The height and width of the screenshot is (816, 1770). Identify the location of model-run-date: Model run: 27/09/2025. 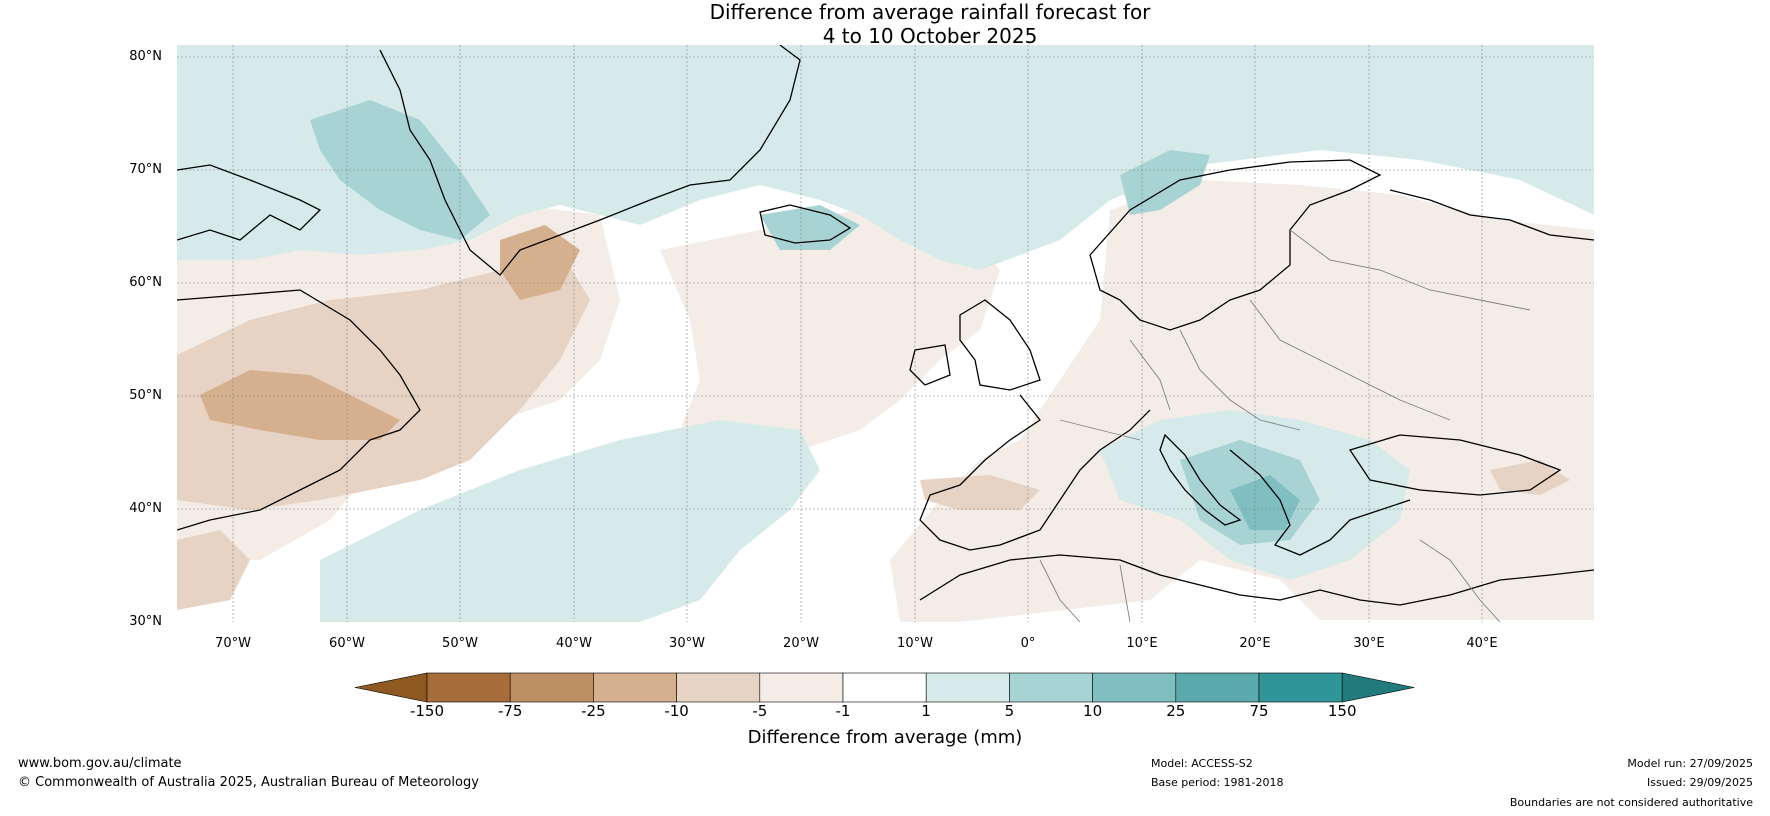
(1690, 763).